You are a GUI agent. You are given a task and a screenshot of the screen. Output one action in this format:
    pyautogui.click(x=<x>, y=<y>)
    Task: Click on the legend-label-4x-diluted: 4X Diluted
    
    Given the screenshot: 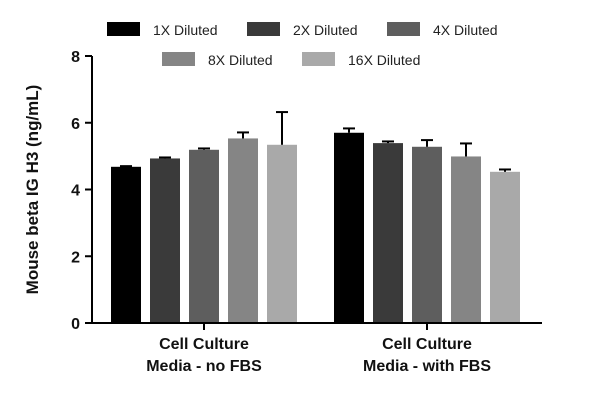 What is the action you would take?
    pyautogui.click(x=465, y=30)
    